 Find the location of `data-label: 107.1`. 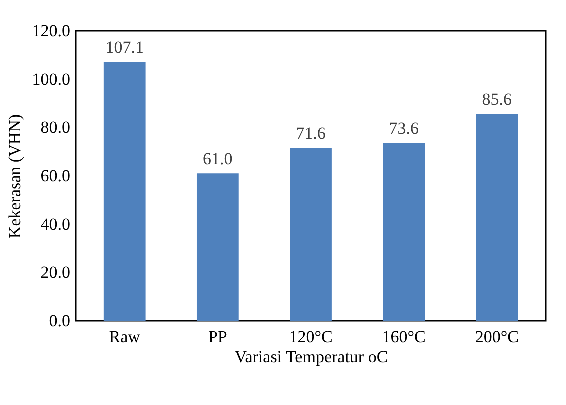

data-label: 107.1 is located at coordinates (125, 48).